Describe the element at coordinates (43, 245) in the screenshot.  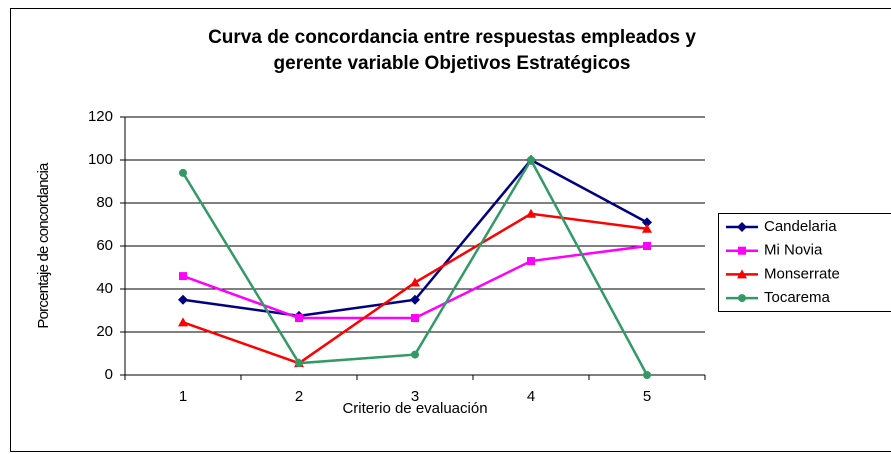
I see `y-axis-label: Porcentaje de concordancia` at that location.